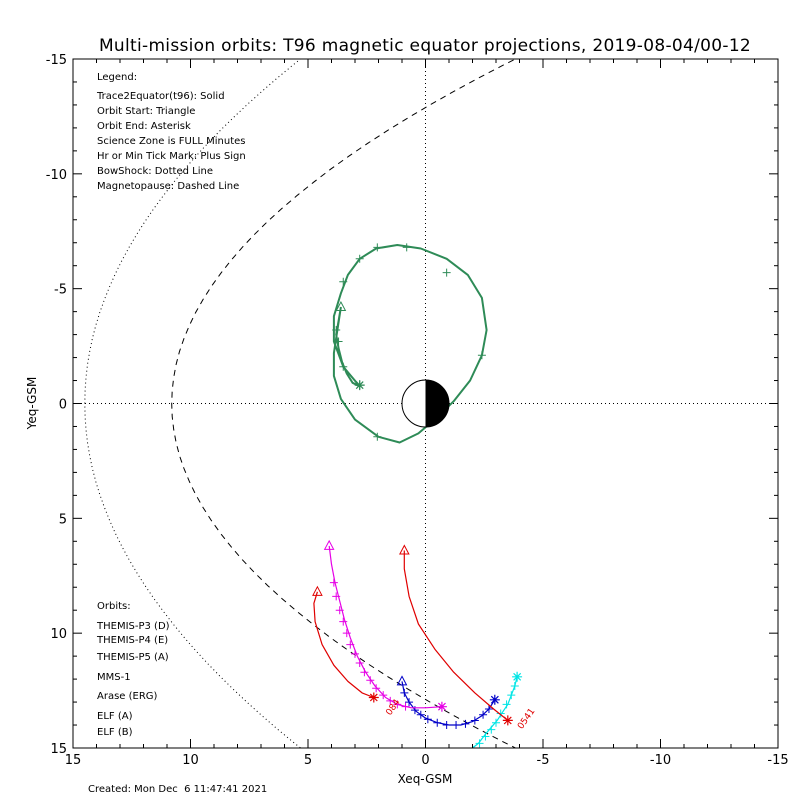 This screenshot has height=800, width=800. I want to click on legend-item-bowshock: BowShock: Dotted Line, so click(155, 171).